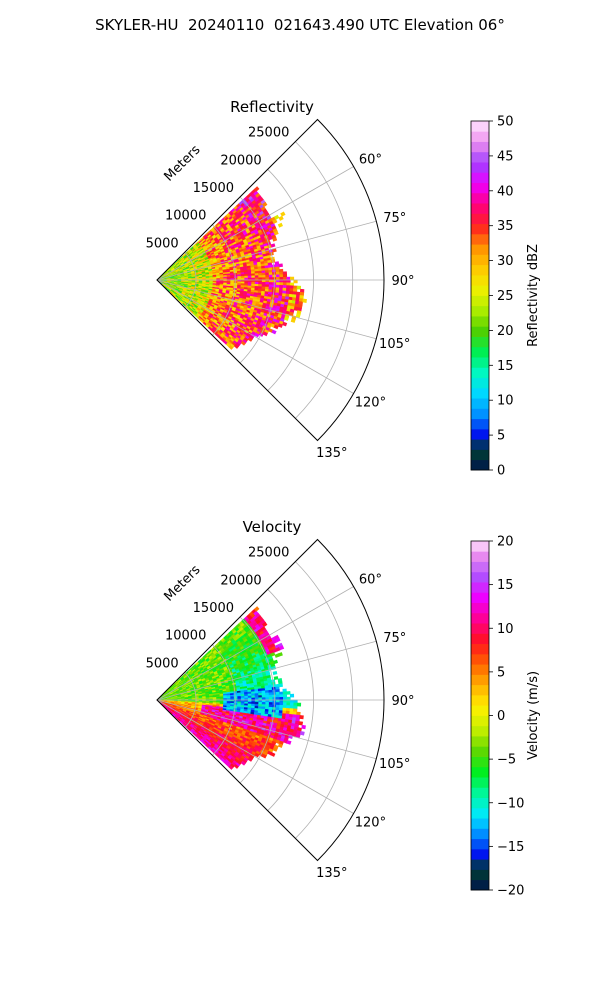 Image resolution: width=600 pixels, height=1000 pixels. I want to click on range-tick-label: 10000, so click(185, 216).